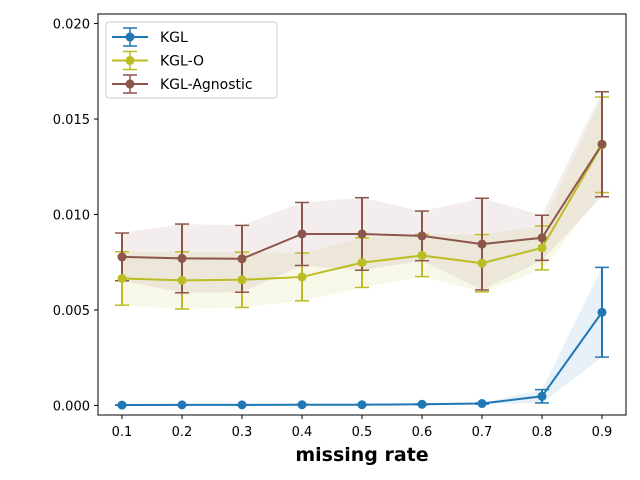 The image size is (640, 480). I want to click on x-tick-label: 0.8, so click(542, 432).